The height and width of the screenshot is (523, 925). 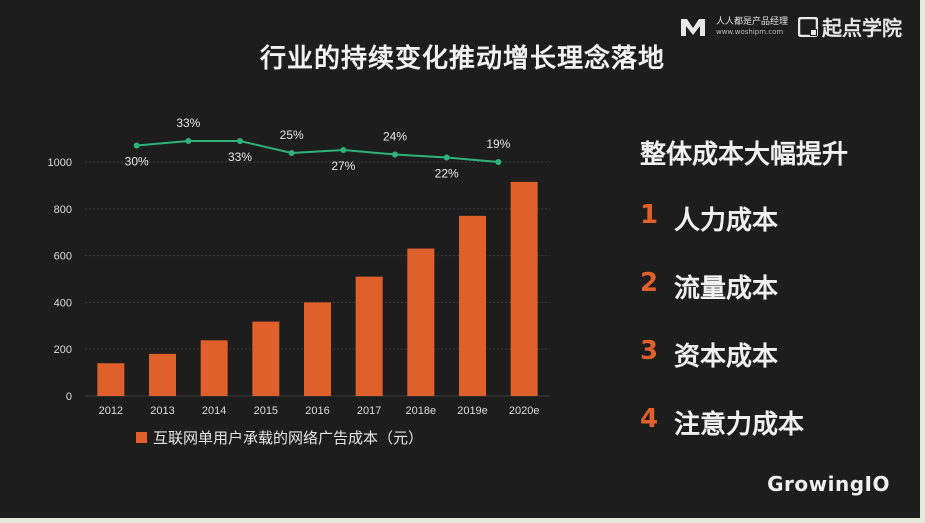 I want to click on y-tick-label: 200, so click(x=63, y=350).